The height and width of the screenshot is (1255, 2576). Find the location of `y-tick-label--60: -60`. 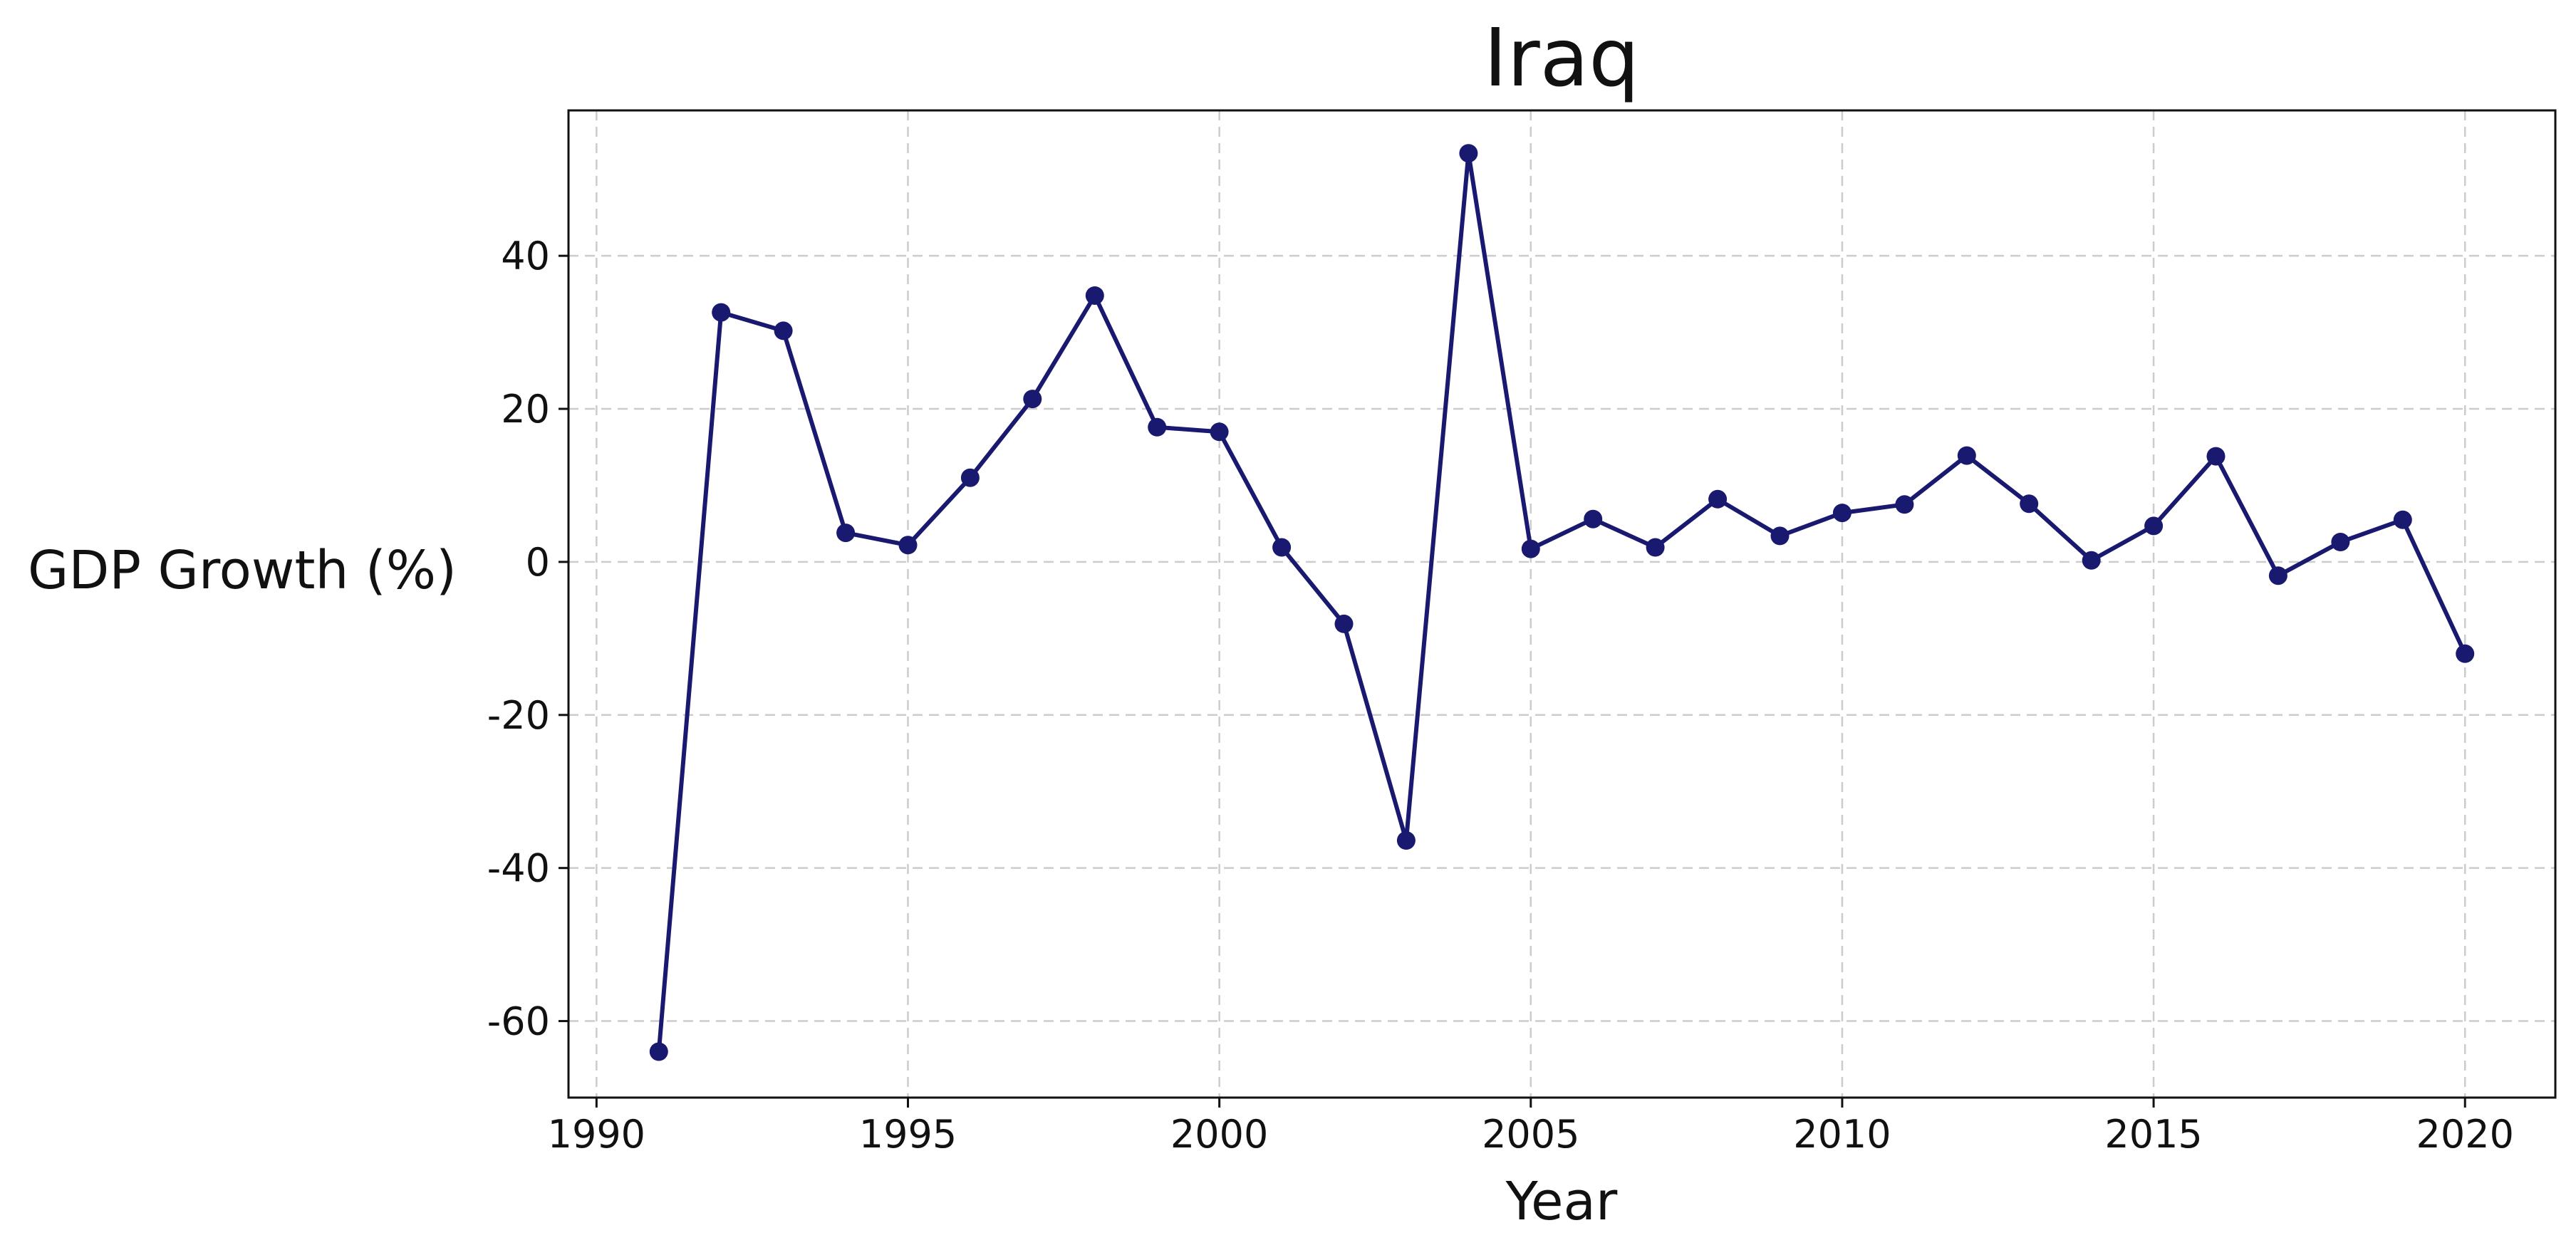

y-tick-label--60: -60 is located at coordinates (518, 1021).